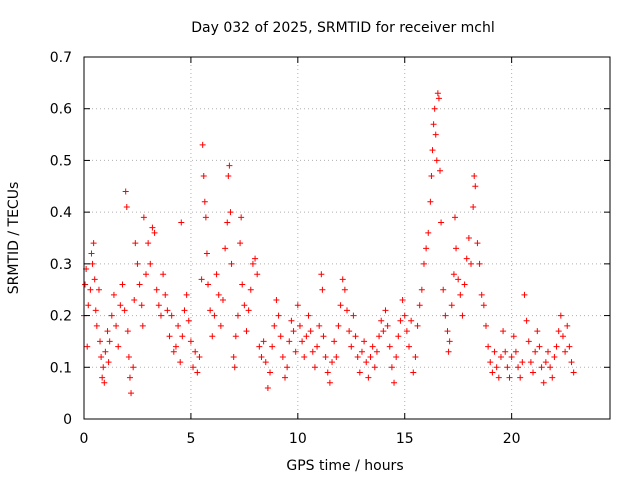 The image size is (640, 480). I want to click on x-axis-label: GPS time / hours, so click(344, 466).